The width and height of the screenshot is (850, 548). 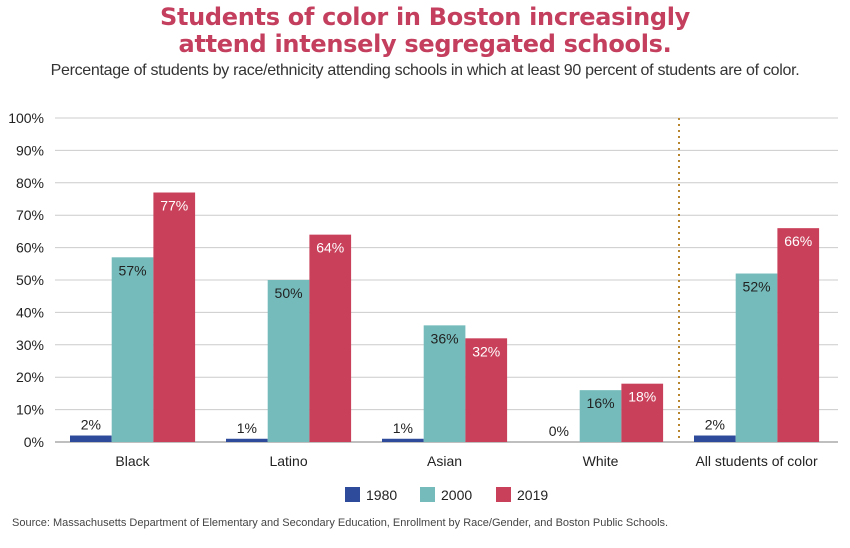 I want to click on x-tick-label: White, so click(x=601, y=461).